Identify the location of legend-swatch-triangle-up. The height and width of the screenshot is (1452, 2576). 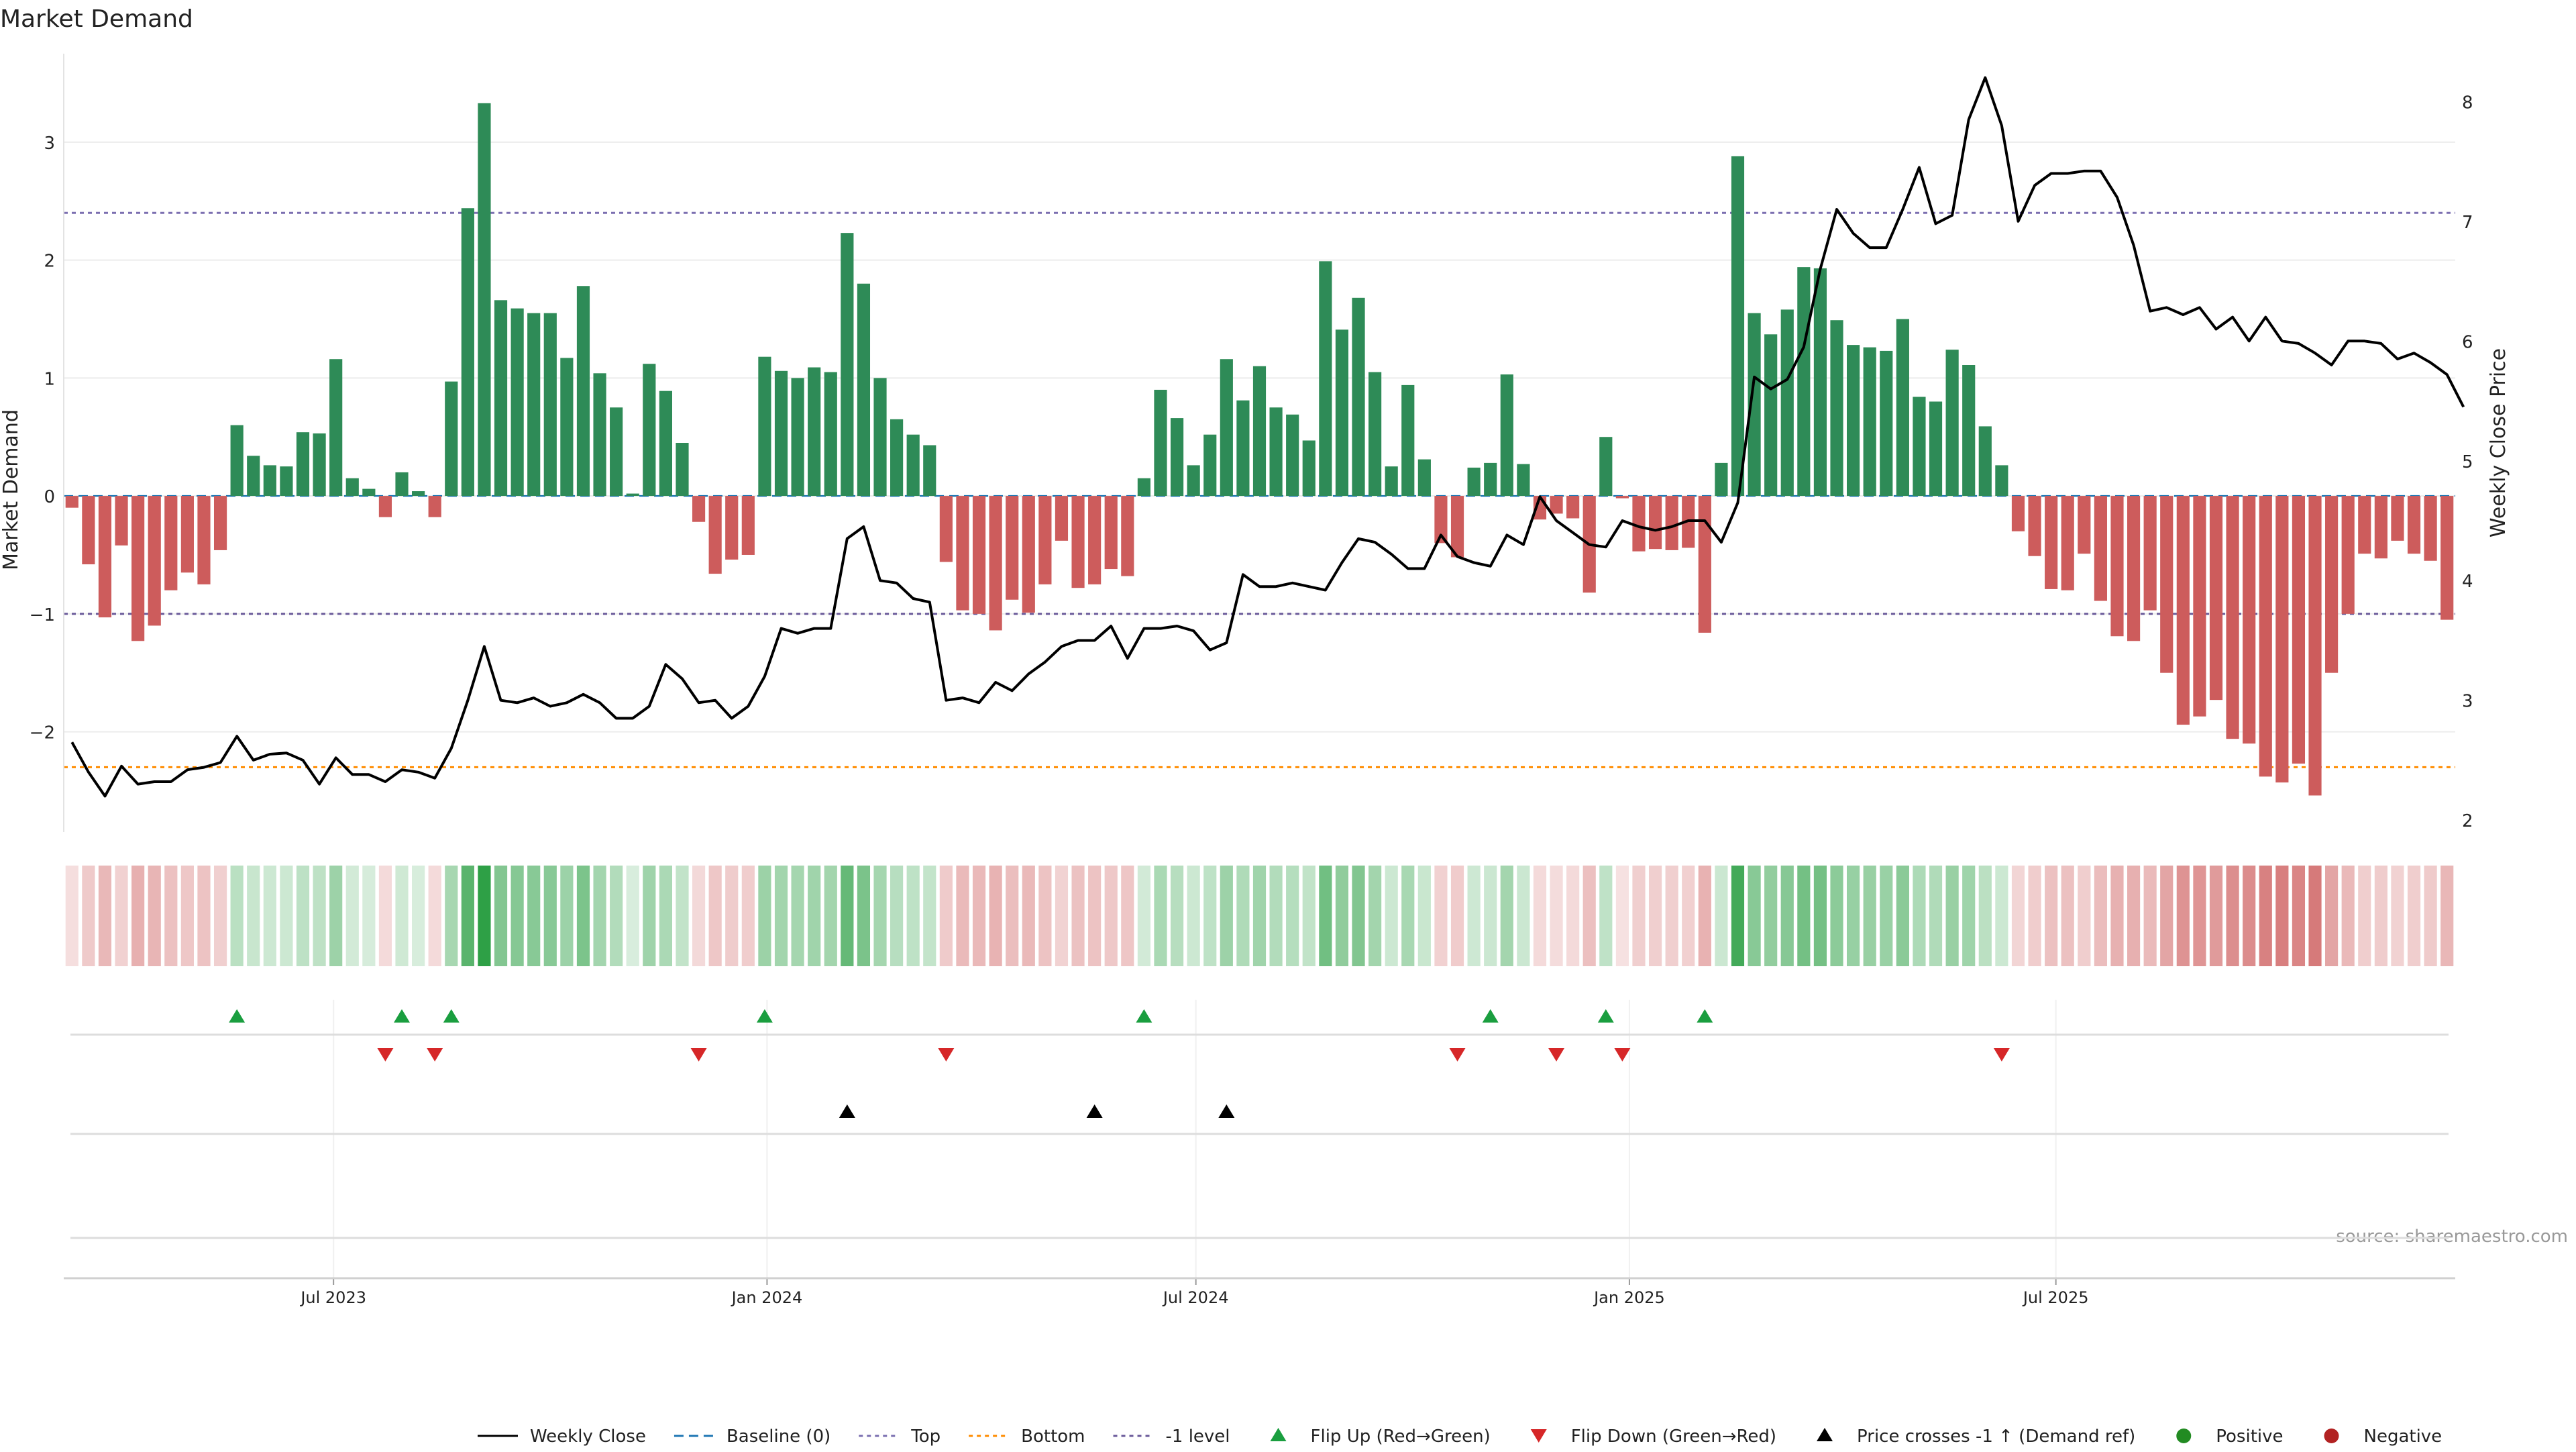
(1825, 1435).